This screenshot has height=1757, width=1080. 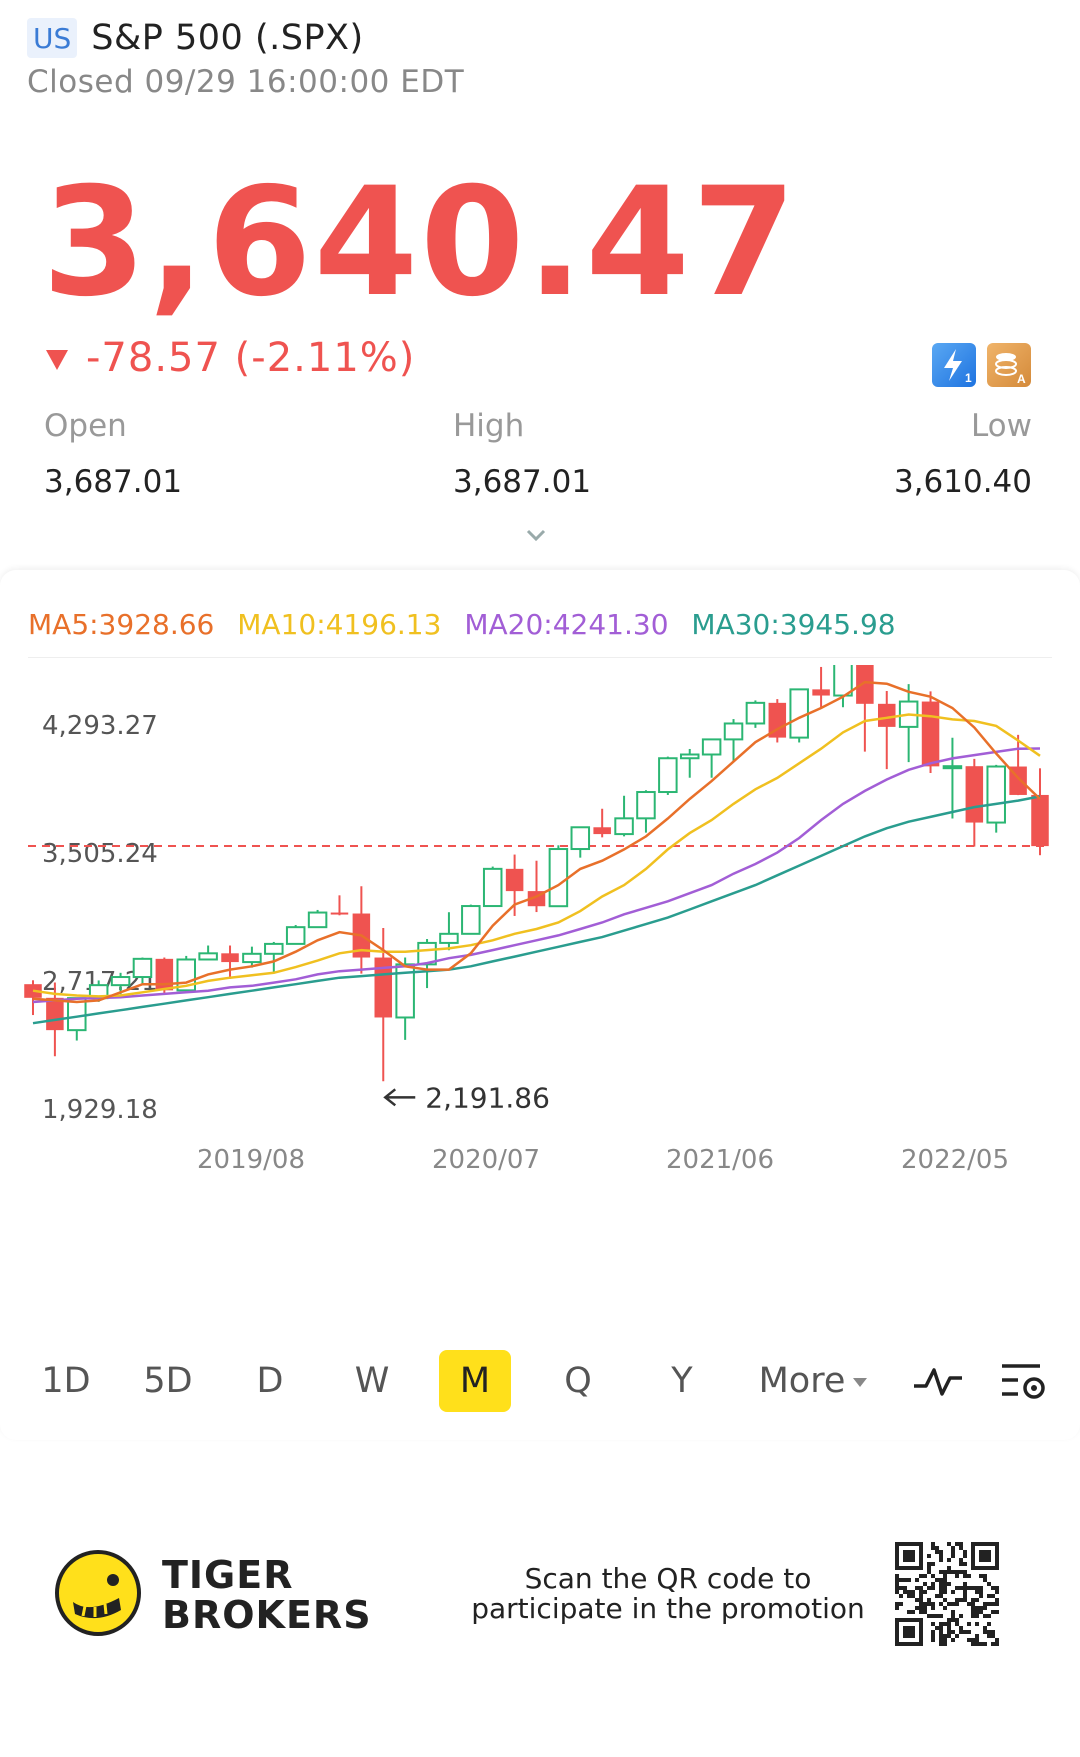 What do you see at coordinates (475, 1381) in the screenshot?
I see `period-m: M` at bounding box center [475, 1381].